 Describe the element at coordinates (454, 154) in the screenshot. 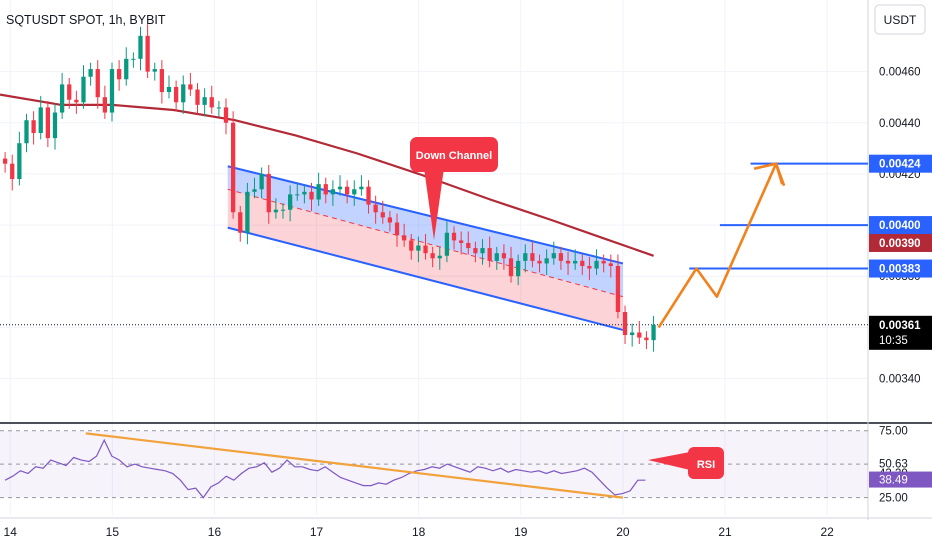

I see `channel-callout-box` at that location.